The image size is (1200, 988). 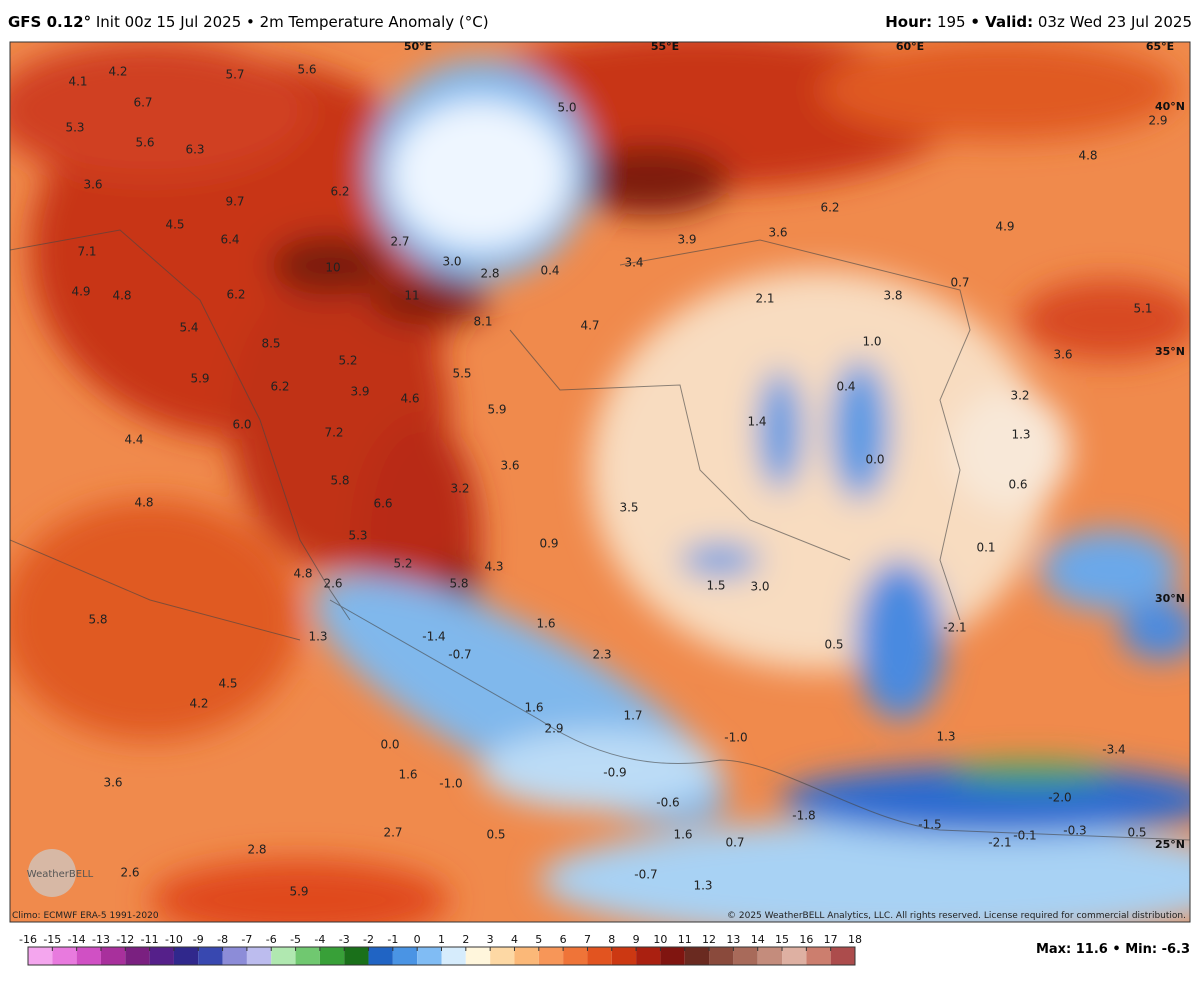 What do you see at coordinates (28, 939) in the screenshot?
I see `colorbar-tick-label: -16` at bounding box center [28, 939].